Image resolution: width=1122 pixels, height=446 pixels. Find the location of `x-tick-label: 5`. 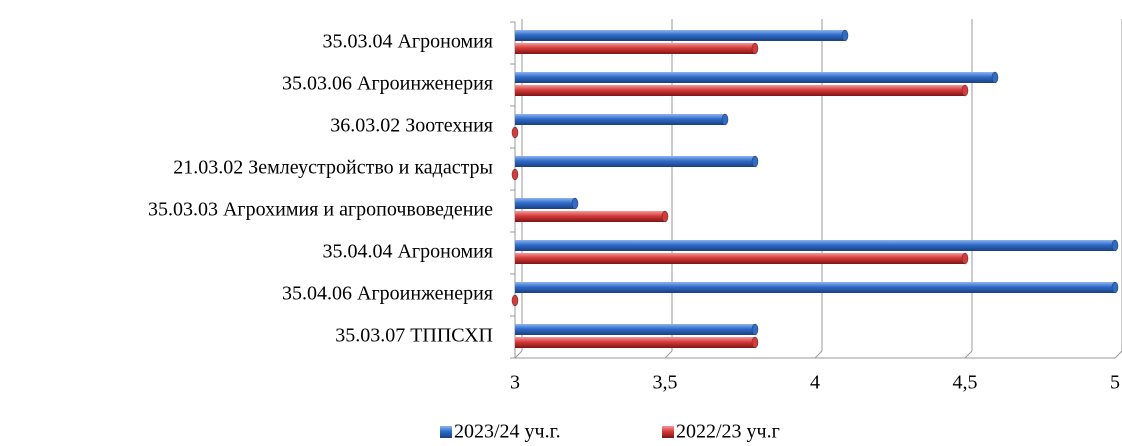

x-tick-label: 5 is located at coordinates (1115, 383).